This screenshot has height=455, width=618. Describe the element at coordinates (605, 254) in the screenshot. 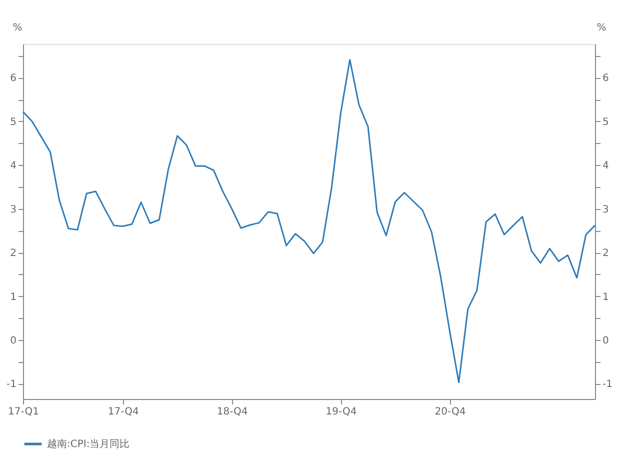

I see `y2-tick-label: 2` at that location.